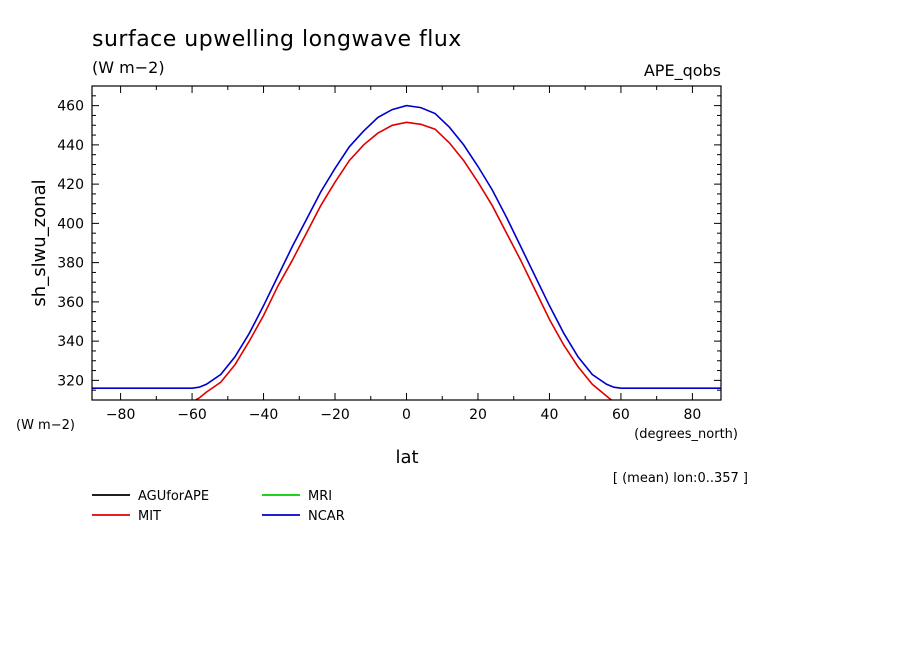 Image resolution: width=904 pixels, height=654 pixels. Describe the element at coordinates (149, 516) in the screenshot. I see `legend-item-mit: MIT` at that location.